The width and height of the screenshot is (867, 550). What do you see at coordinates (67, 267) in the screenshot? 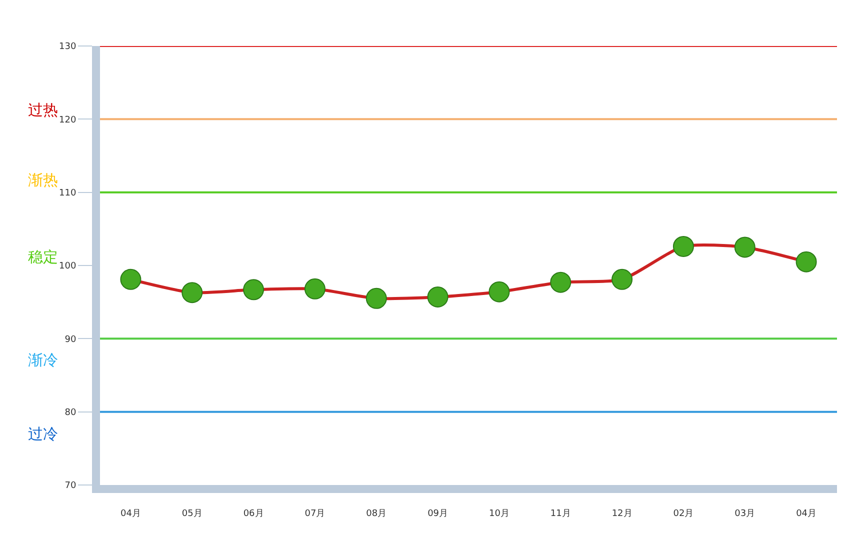
I see `y-tick-label: 100` at bounding box center [67, 267].